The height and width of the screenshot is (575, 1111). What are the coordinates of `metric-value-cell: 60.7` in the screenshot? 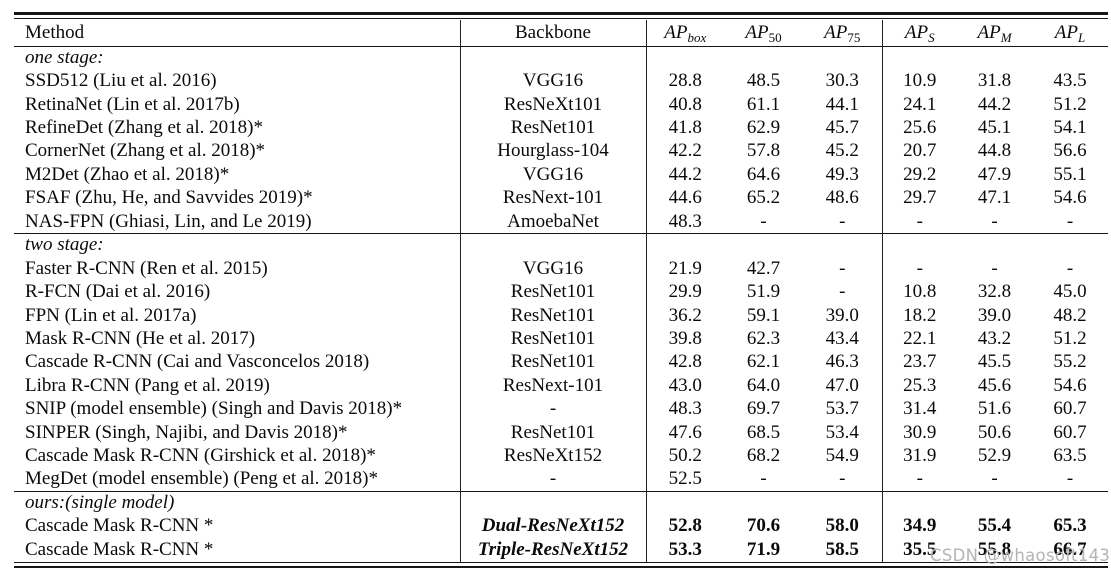 It's located at (1070, 409).